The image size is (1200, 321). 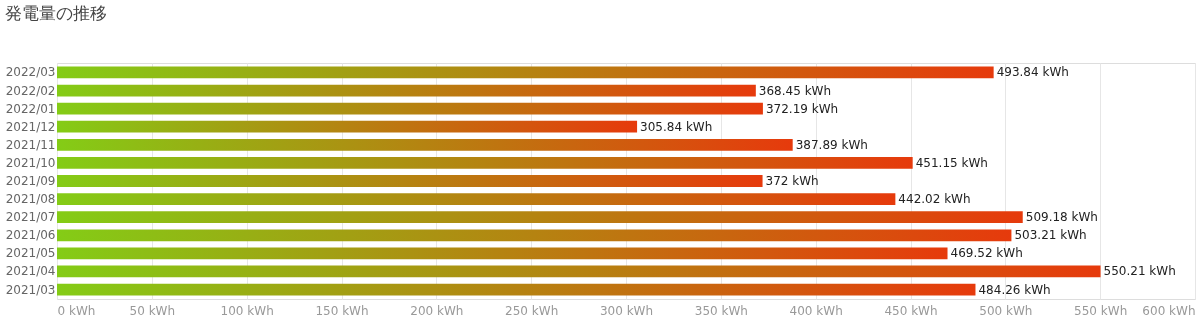 I want to click on data-label: 305.84 kWh, so click(x=676, y=126).